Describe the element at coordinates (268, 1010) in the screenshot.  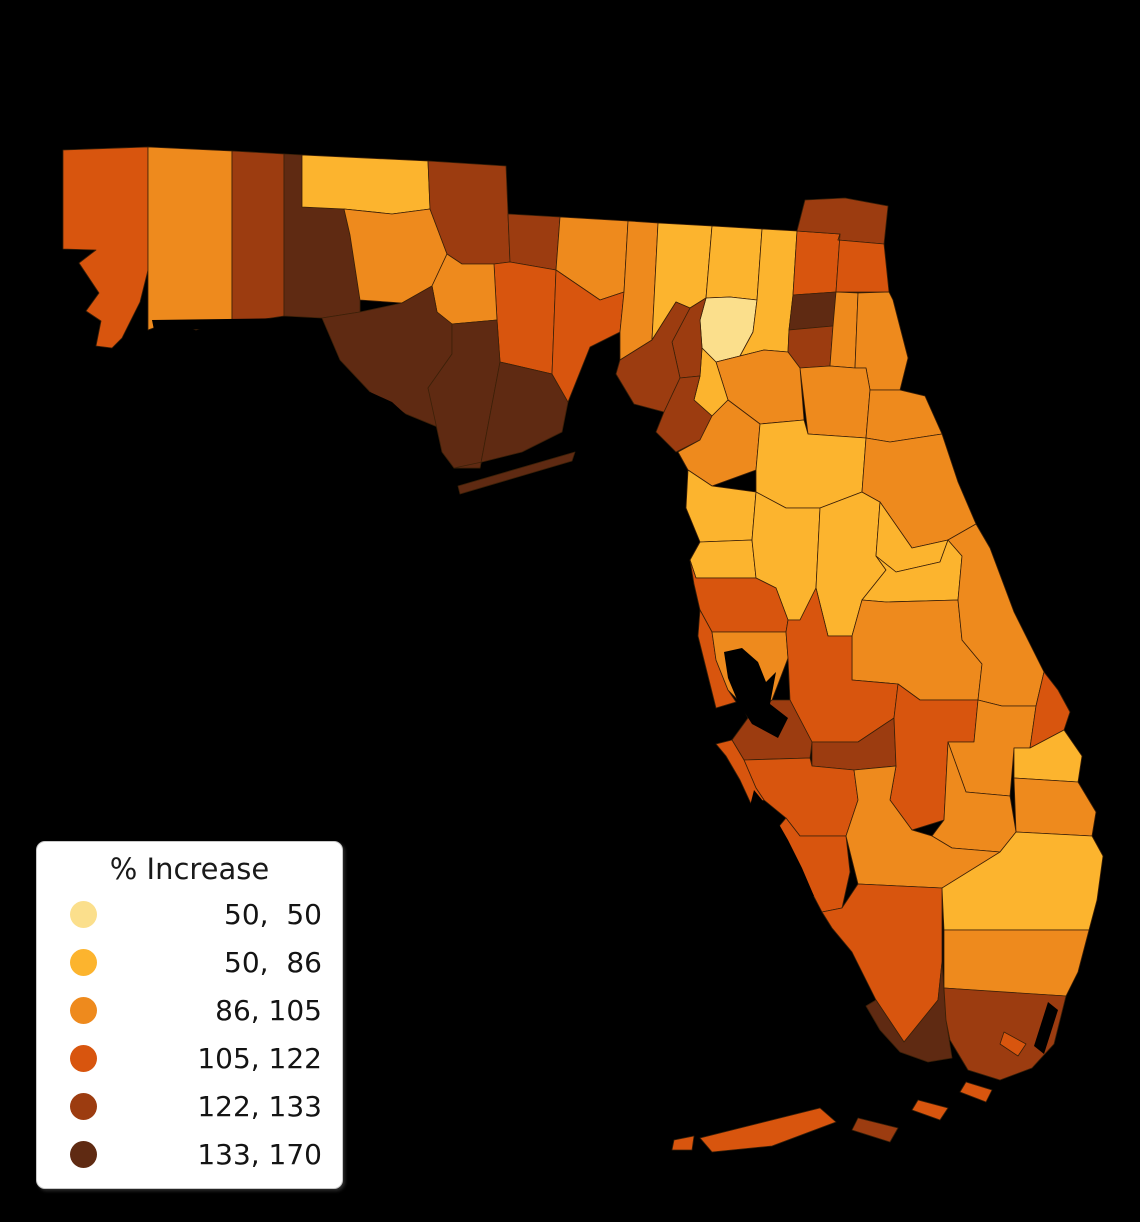
I see `legend-label: 86, 105` at that location.